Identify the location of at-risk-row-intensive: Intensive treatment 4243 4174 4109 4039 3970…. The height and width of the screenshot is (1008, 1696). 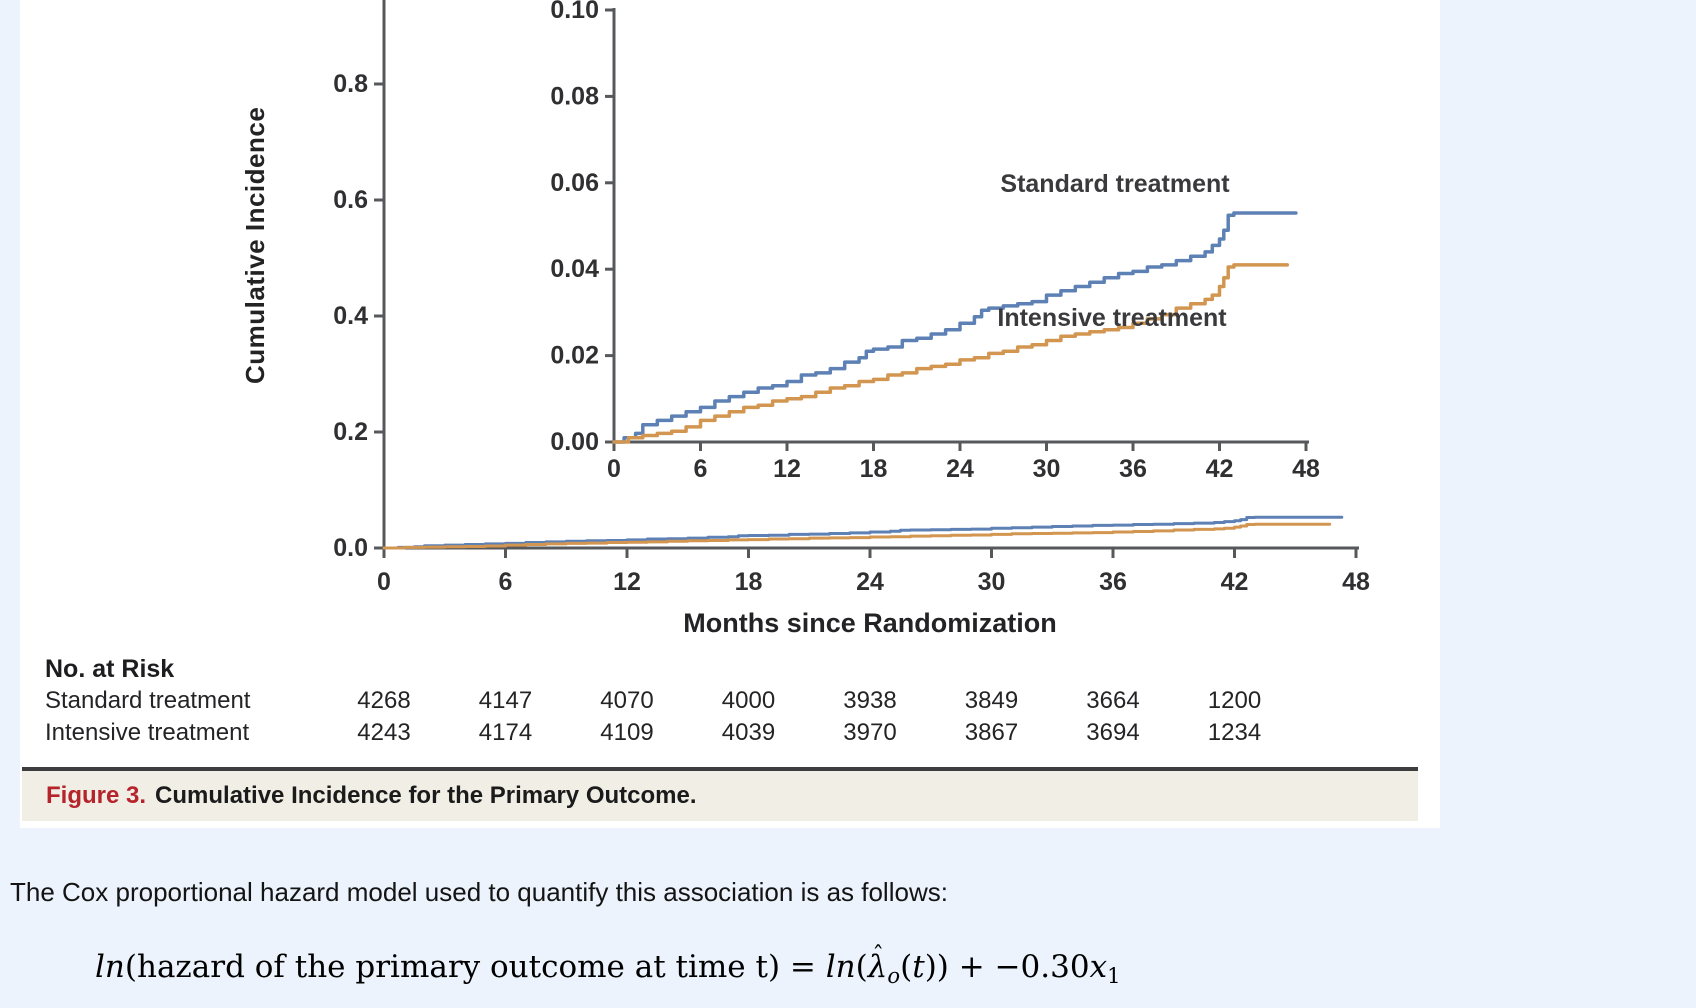
(730, 734).